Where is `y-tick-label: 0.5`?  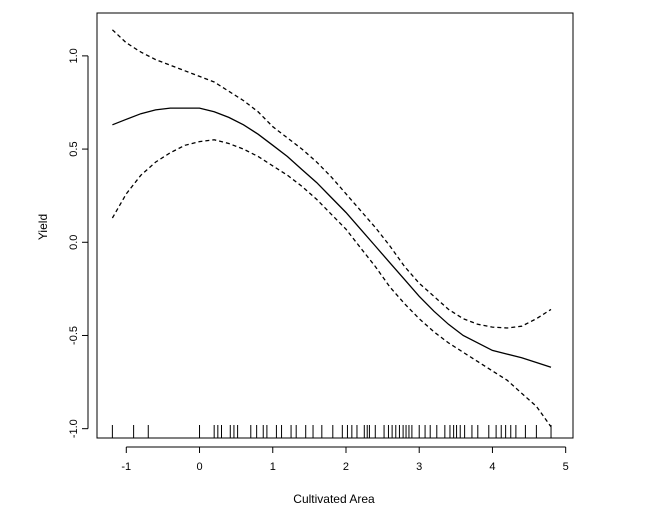
y-tick-label: 0.5 is located at coordinates (74, 148).